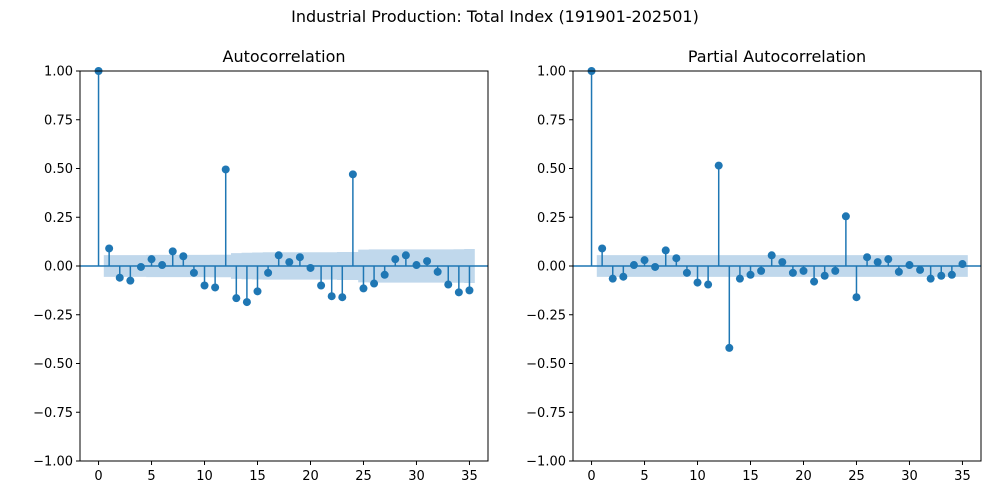 This screenshot has height=495, width=990. What do you see at coordinates (909, 476) in the screenshot?
I see `xtick-label: 30` at bounding box center [909, 476].